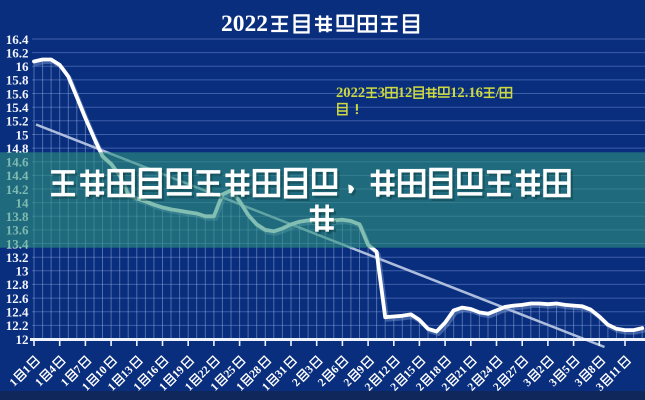 The height and width of the screenshot is (400, 645). I want to click on svg-text: 13, so click(23, 271).